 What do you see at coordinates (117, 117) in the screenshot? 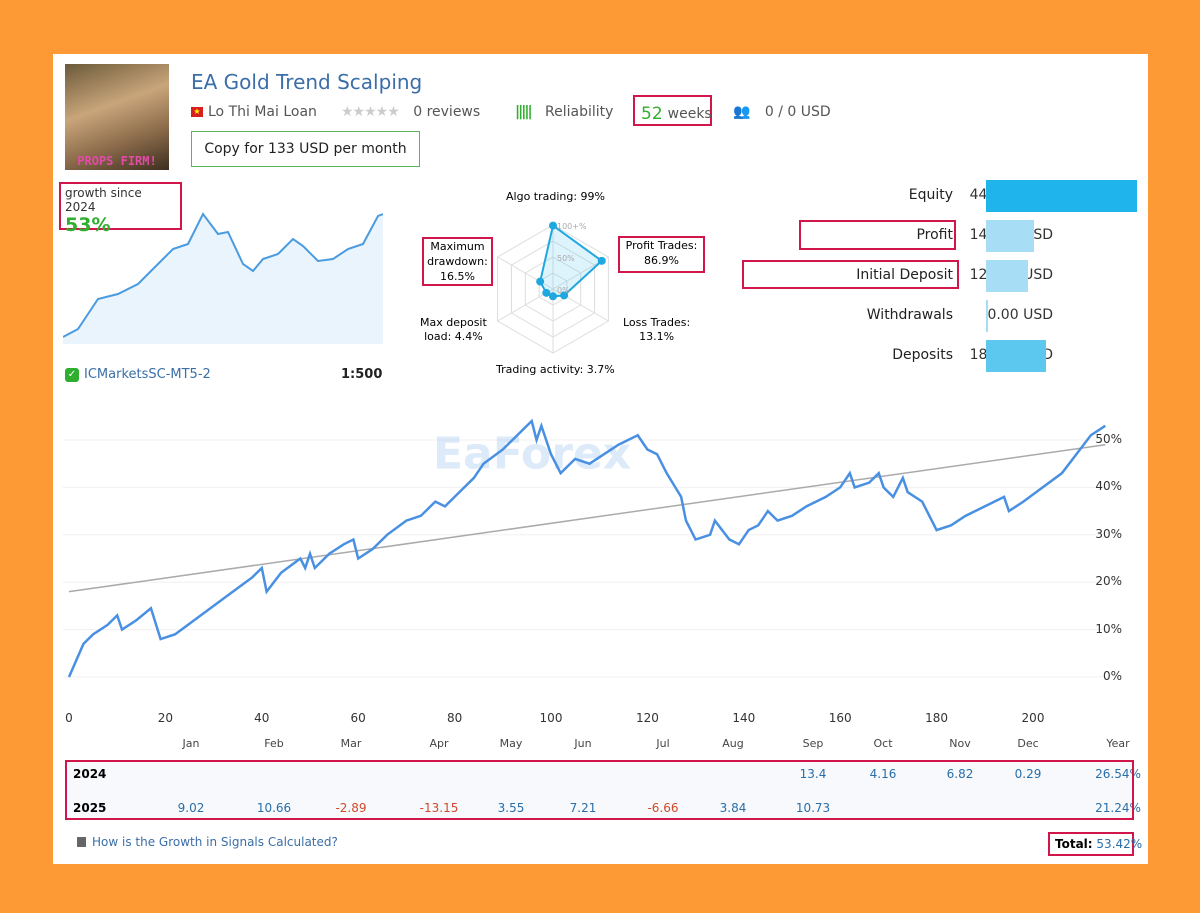
I see `signal-avatar: PROPS FIRM!` at bounding box center [117, 117].